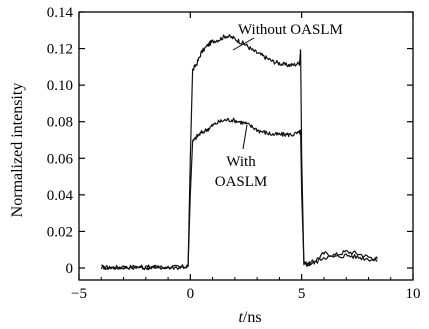 Image resolution: width=429 pixels, height=329 pixels. What do you see at coordinates (60, 232) in the screenshot?
I see `y-tick-label: 0.02` at bounding box center [60, 232].